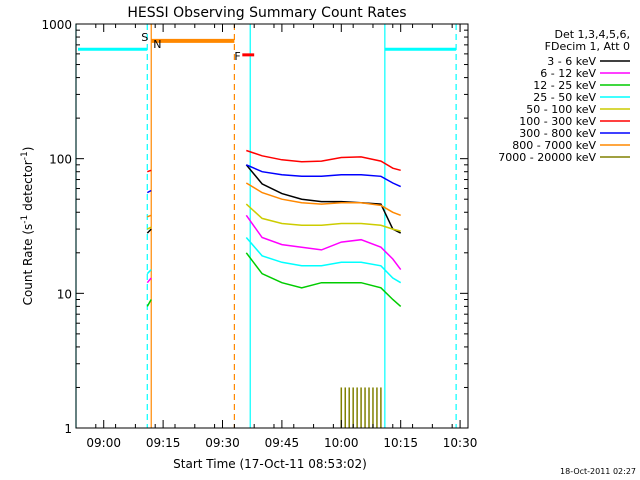  I want to click on series-50-100-kev, so click(273, 217).